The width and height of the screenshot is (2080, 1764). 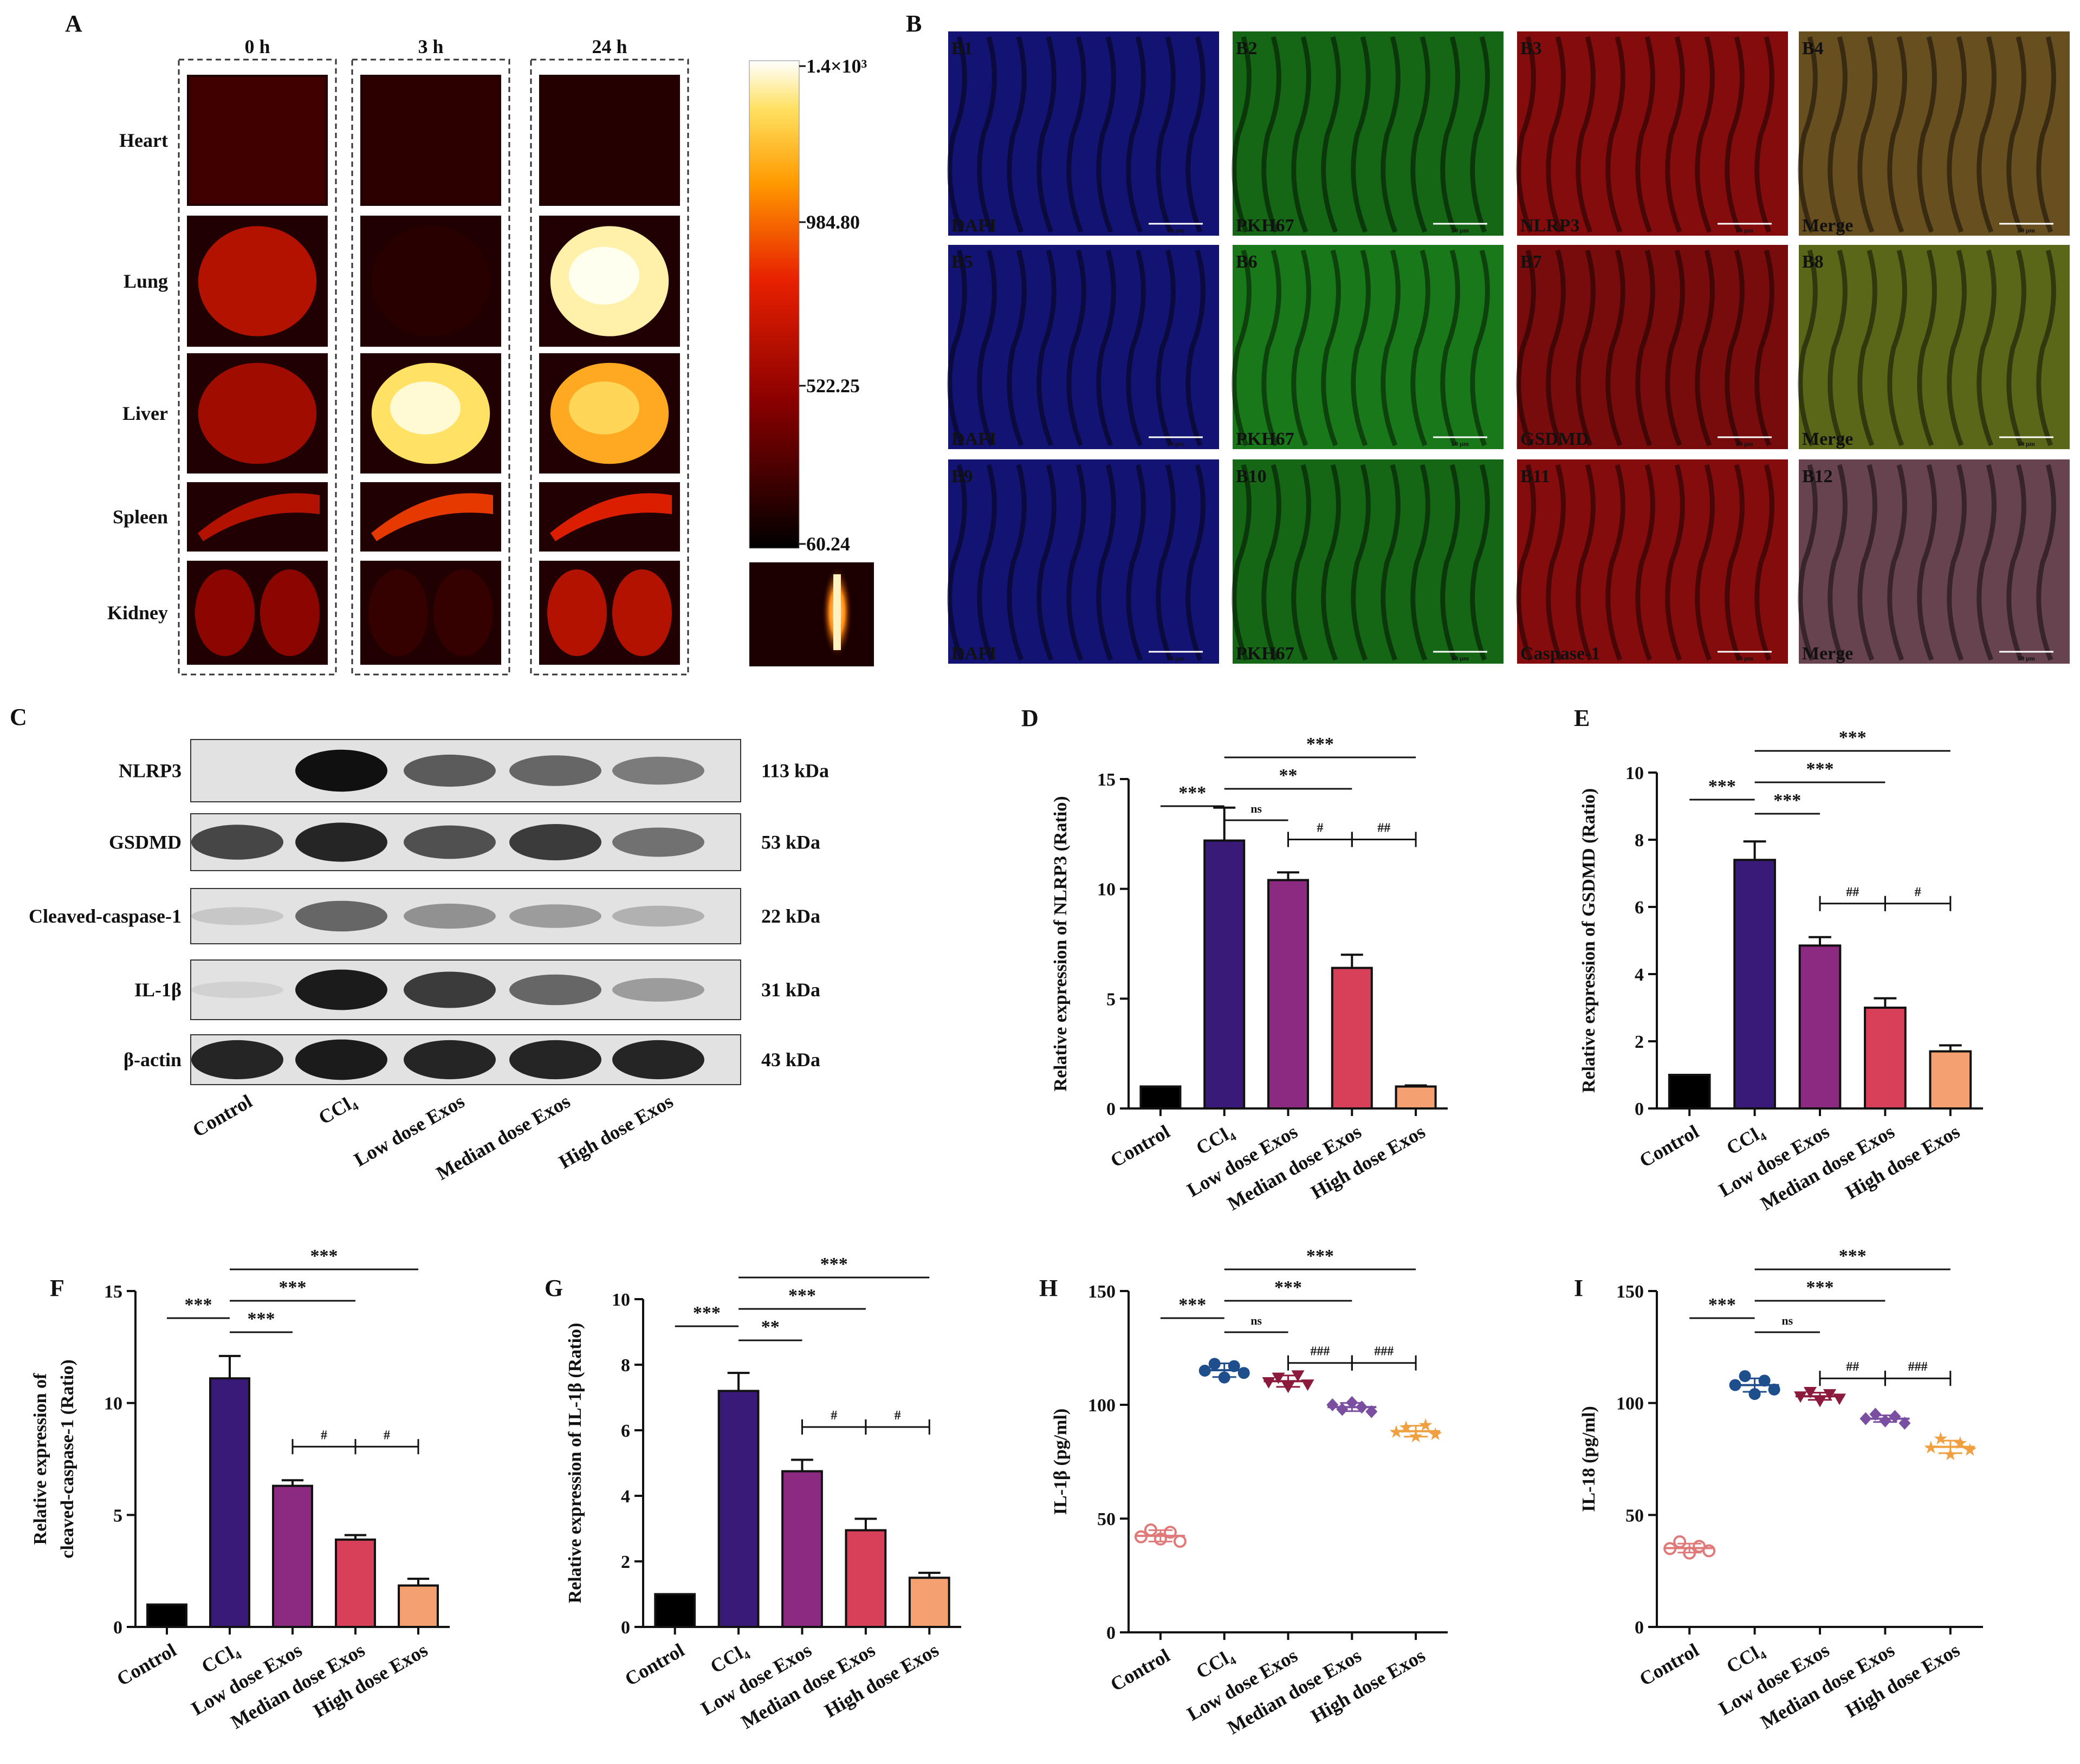 I want to click on tile-id-label: B10, so click(x=1251, y=476).